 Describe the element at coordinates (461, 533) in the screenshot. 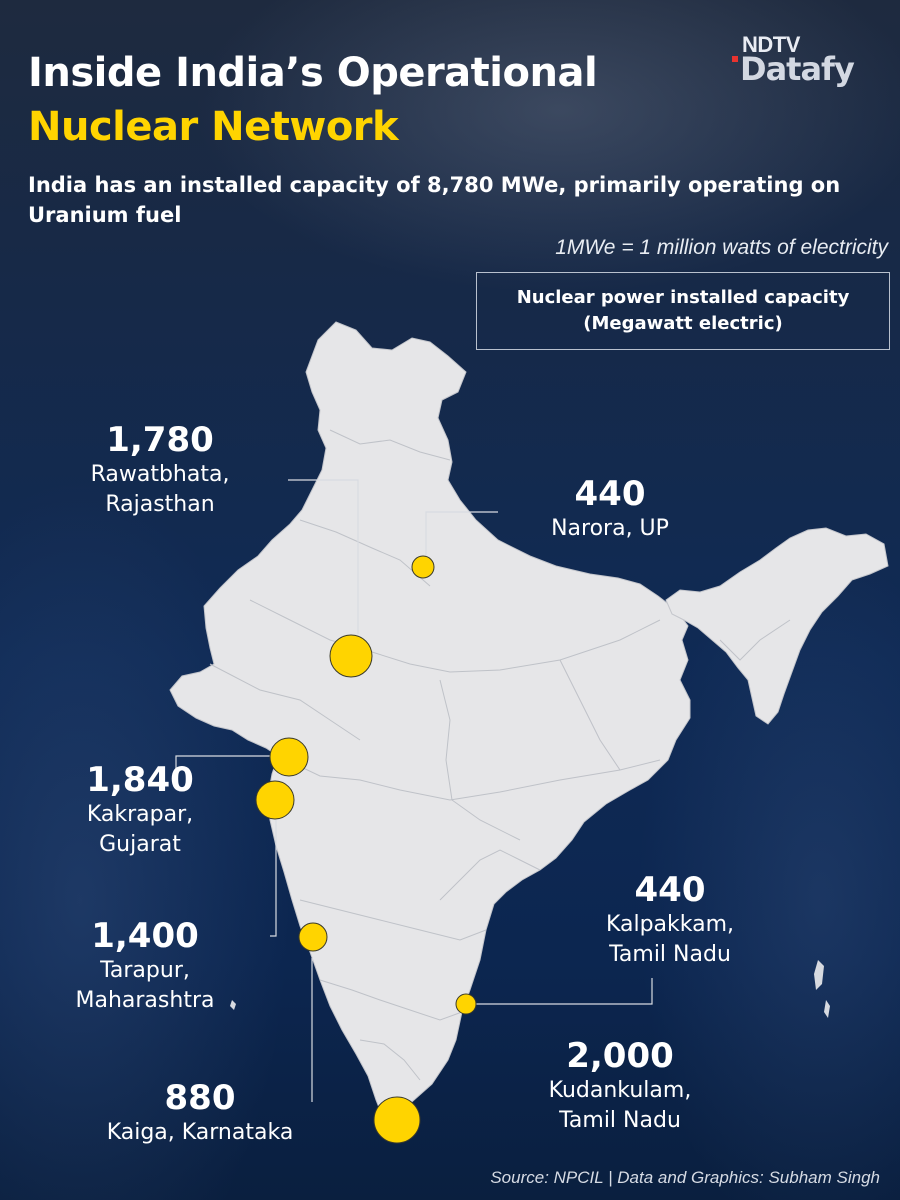

I see `leader-narora` at that location.